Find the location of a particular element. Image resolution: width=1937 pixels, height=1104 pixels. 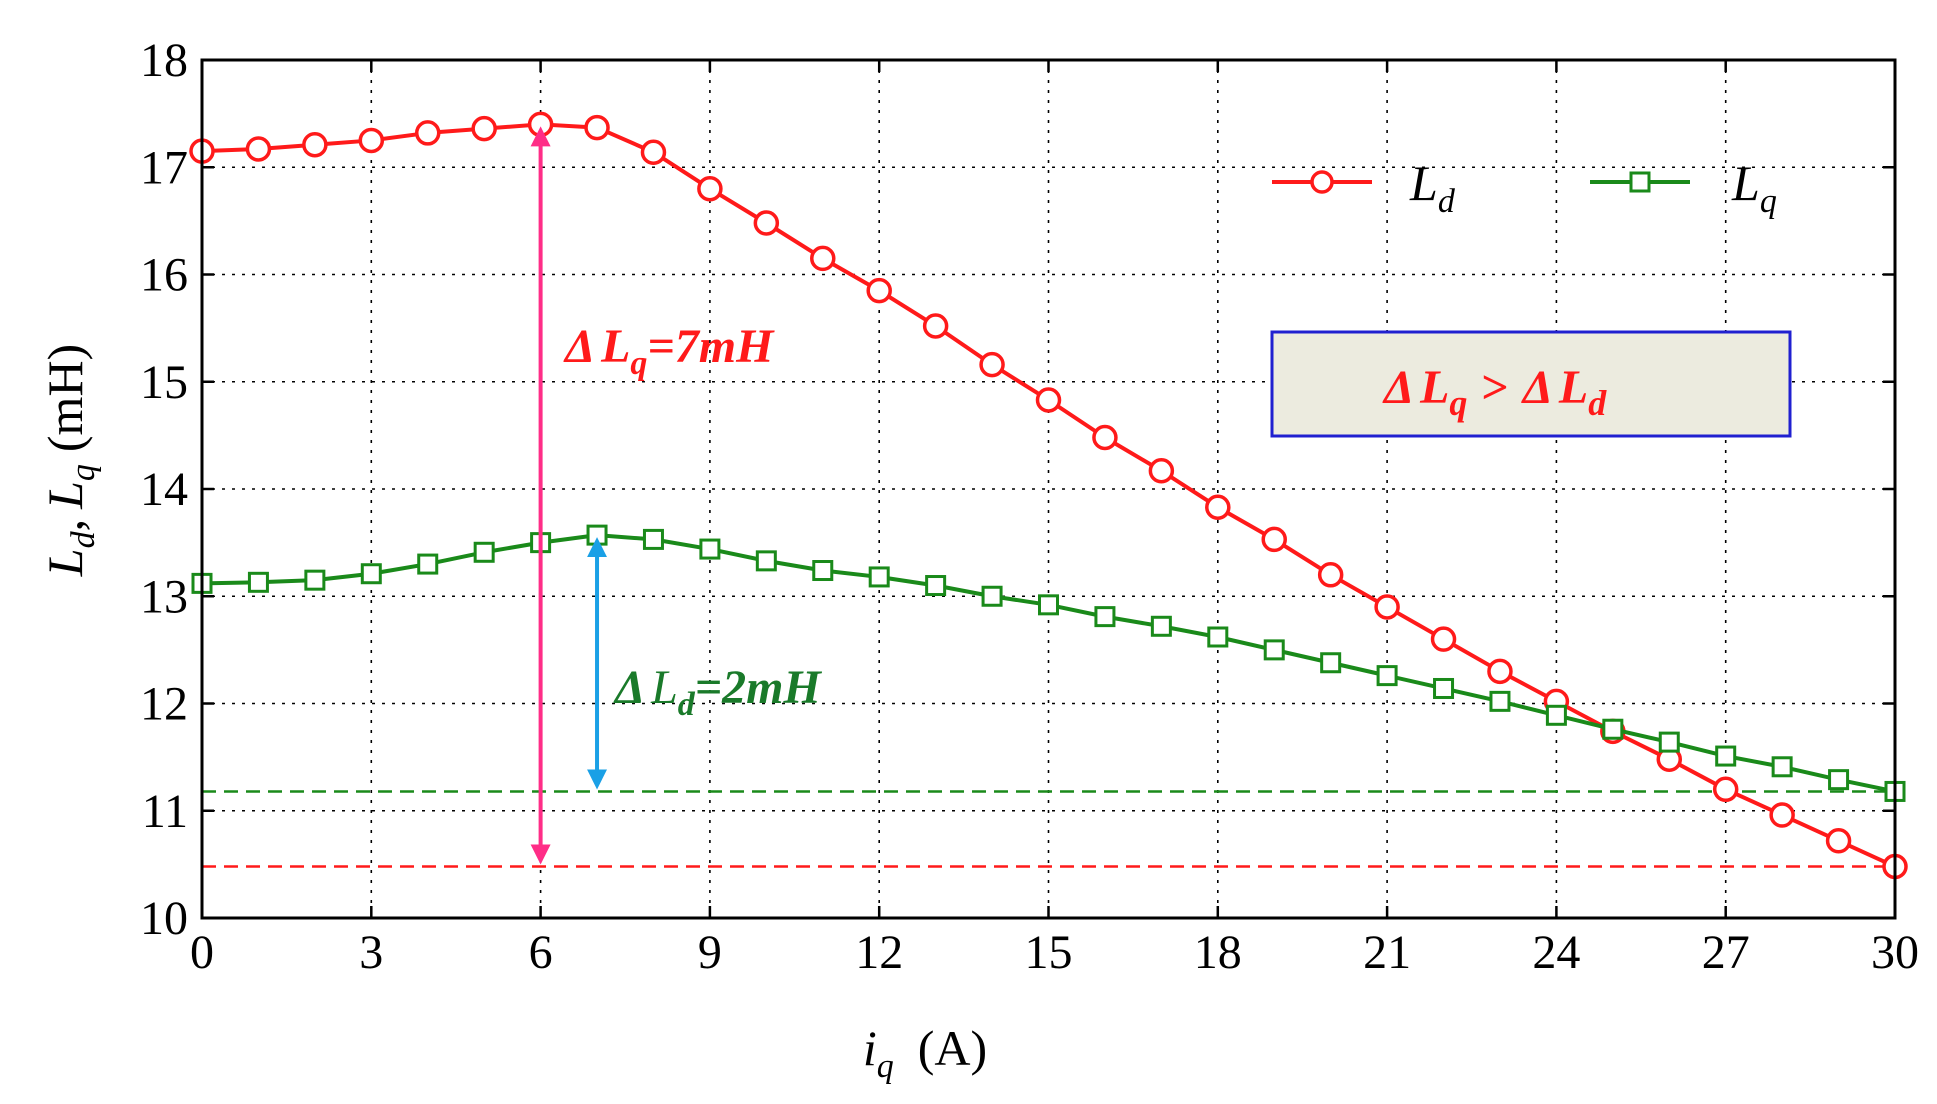

x-tick-label: 24 is located at coordinates (1556, 952).